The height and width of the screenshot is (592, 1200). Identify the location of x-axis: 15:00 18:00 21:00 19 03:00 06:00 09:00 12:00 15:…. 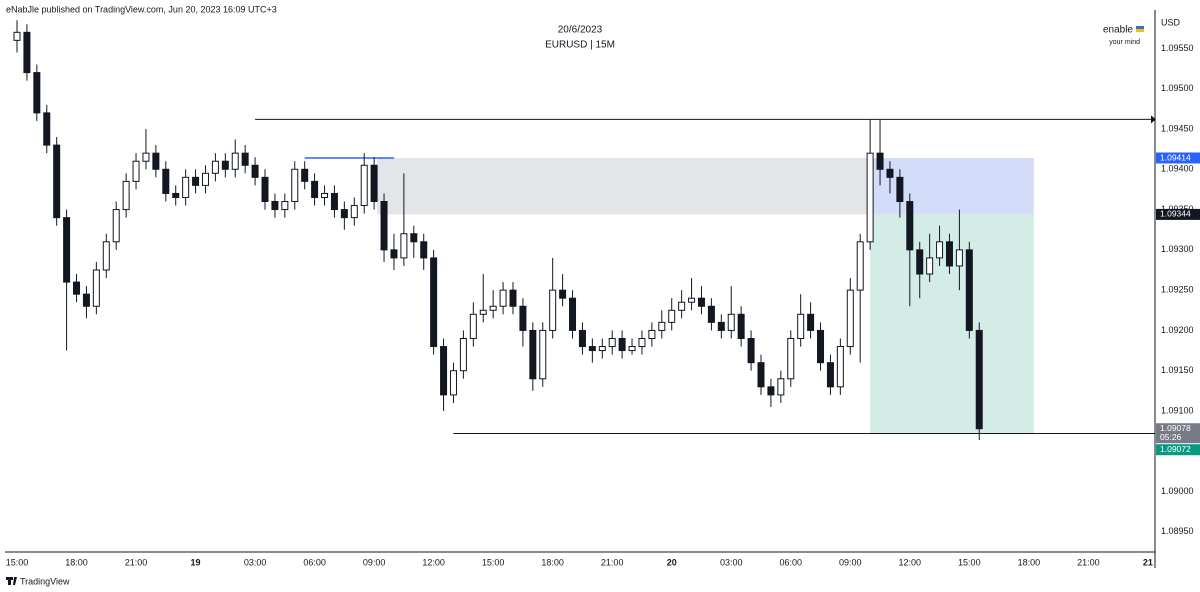
(579, 562).